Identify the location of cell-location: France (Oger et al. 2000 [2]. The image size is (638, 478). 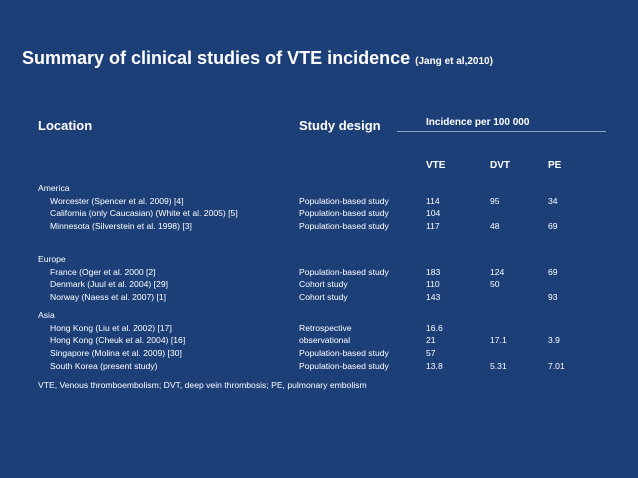
(103, 271).